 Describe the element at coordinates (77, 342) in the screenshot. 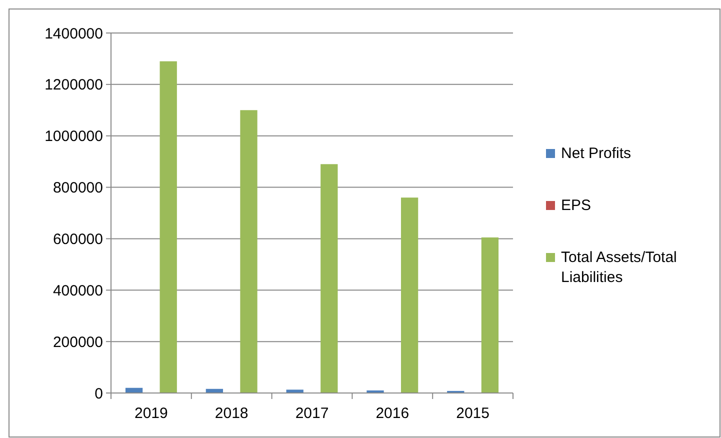

I see `y-tick-label: 200000` at that location.